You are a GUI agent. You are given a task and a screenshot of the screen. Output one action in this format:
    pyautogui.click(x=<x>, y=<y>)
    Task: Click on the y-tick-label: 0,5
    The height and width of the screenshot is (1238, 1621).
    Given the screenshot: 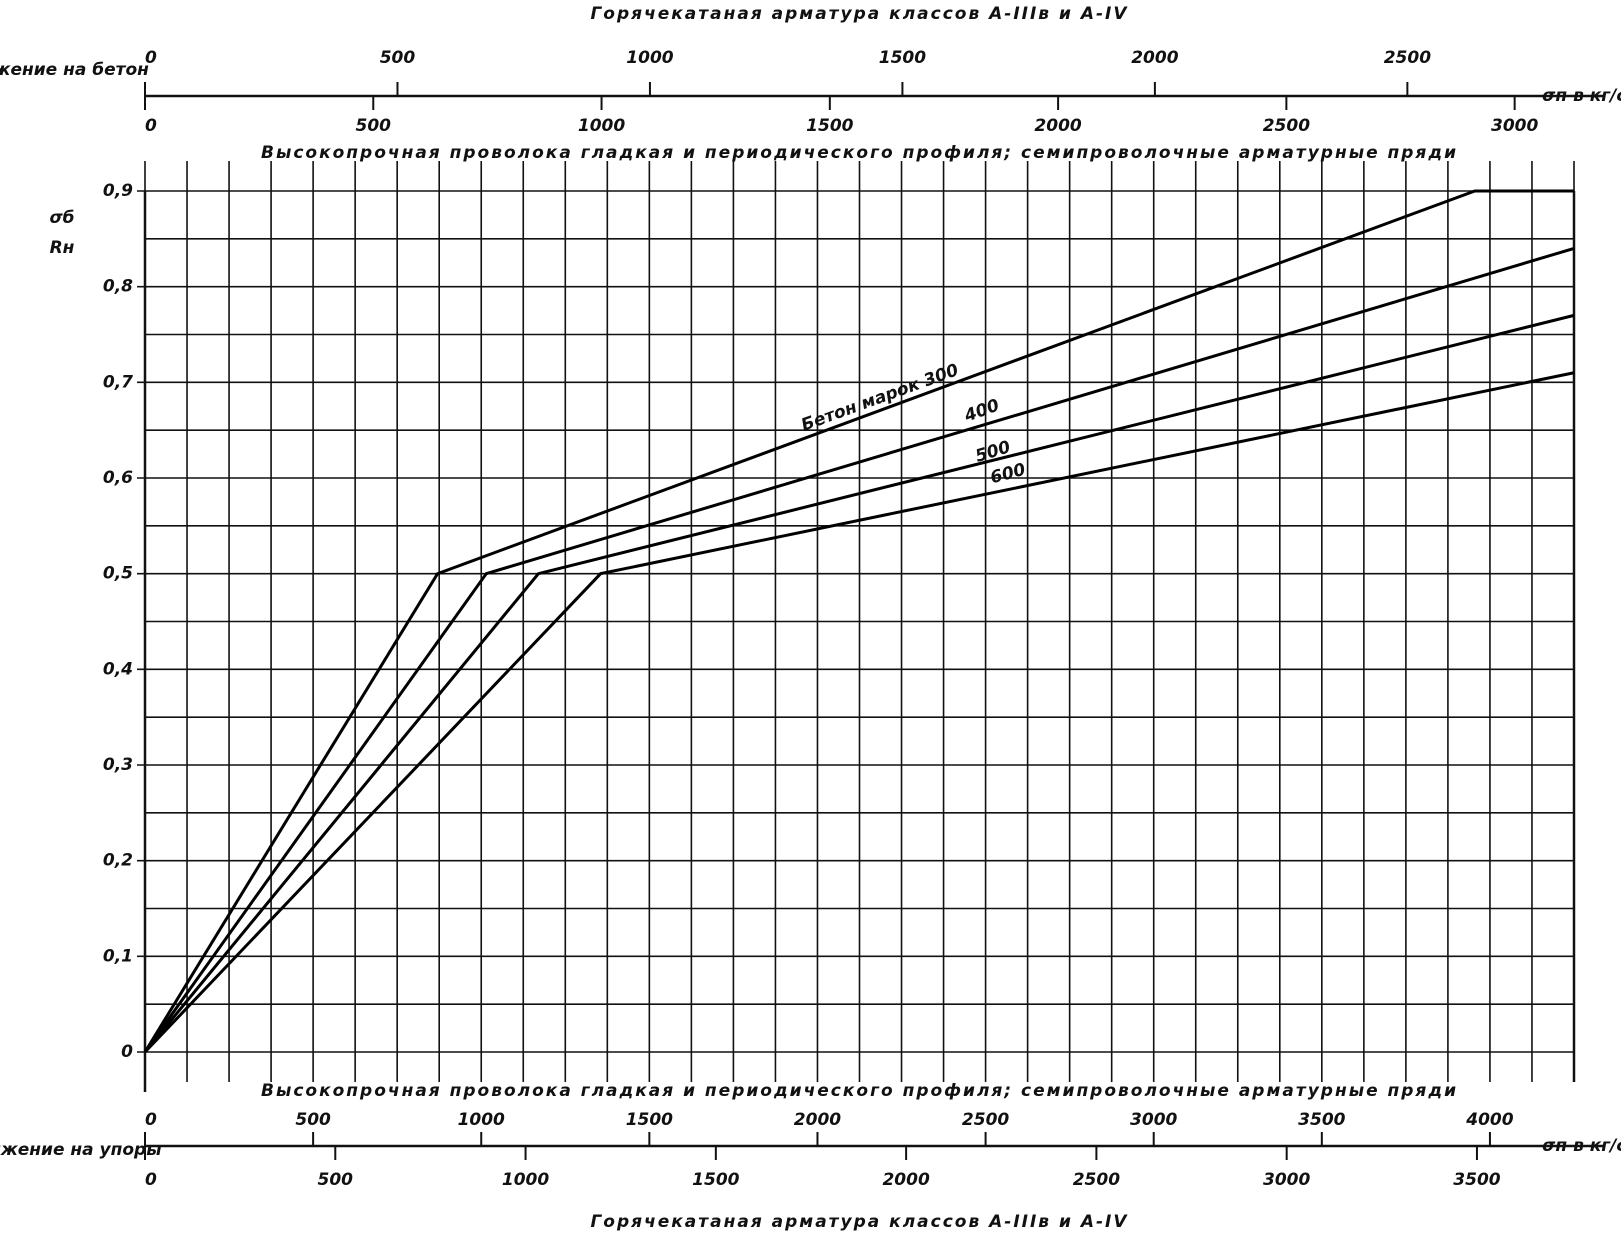 What is the action you would take?
    pyautogui.click(x=118, y=574)
    